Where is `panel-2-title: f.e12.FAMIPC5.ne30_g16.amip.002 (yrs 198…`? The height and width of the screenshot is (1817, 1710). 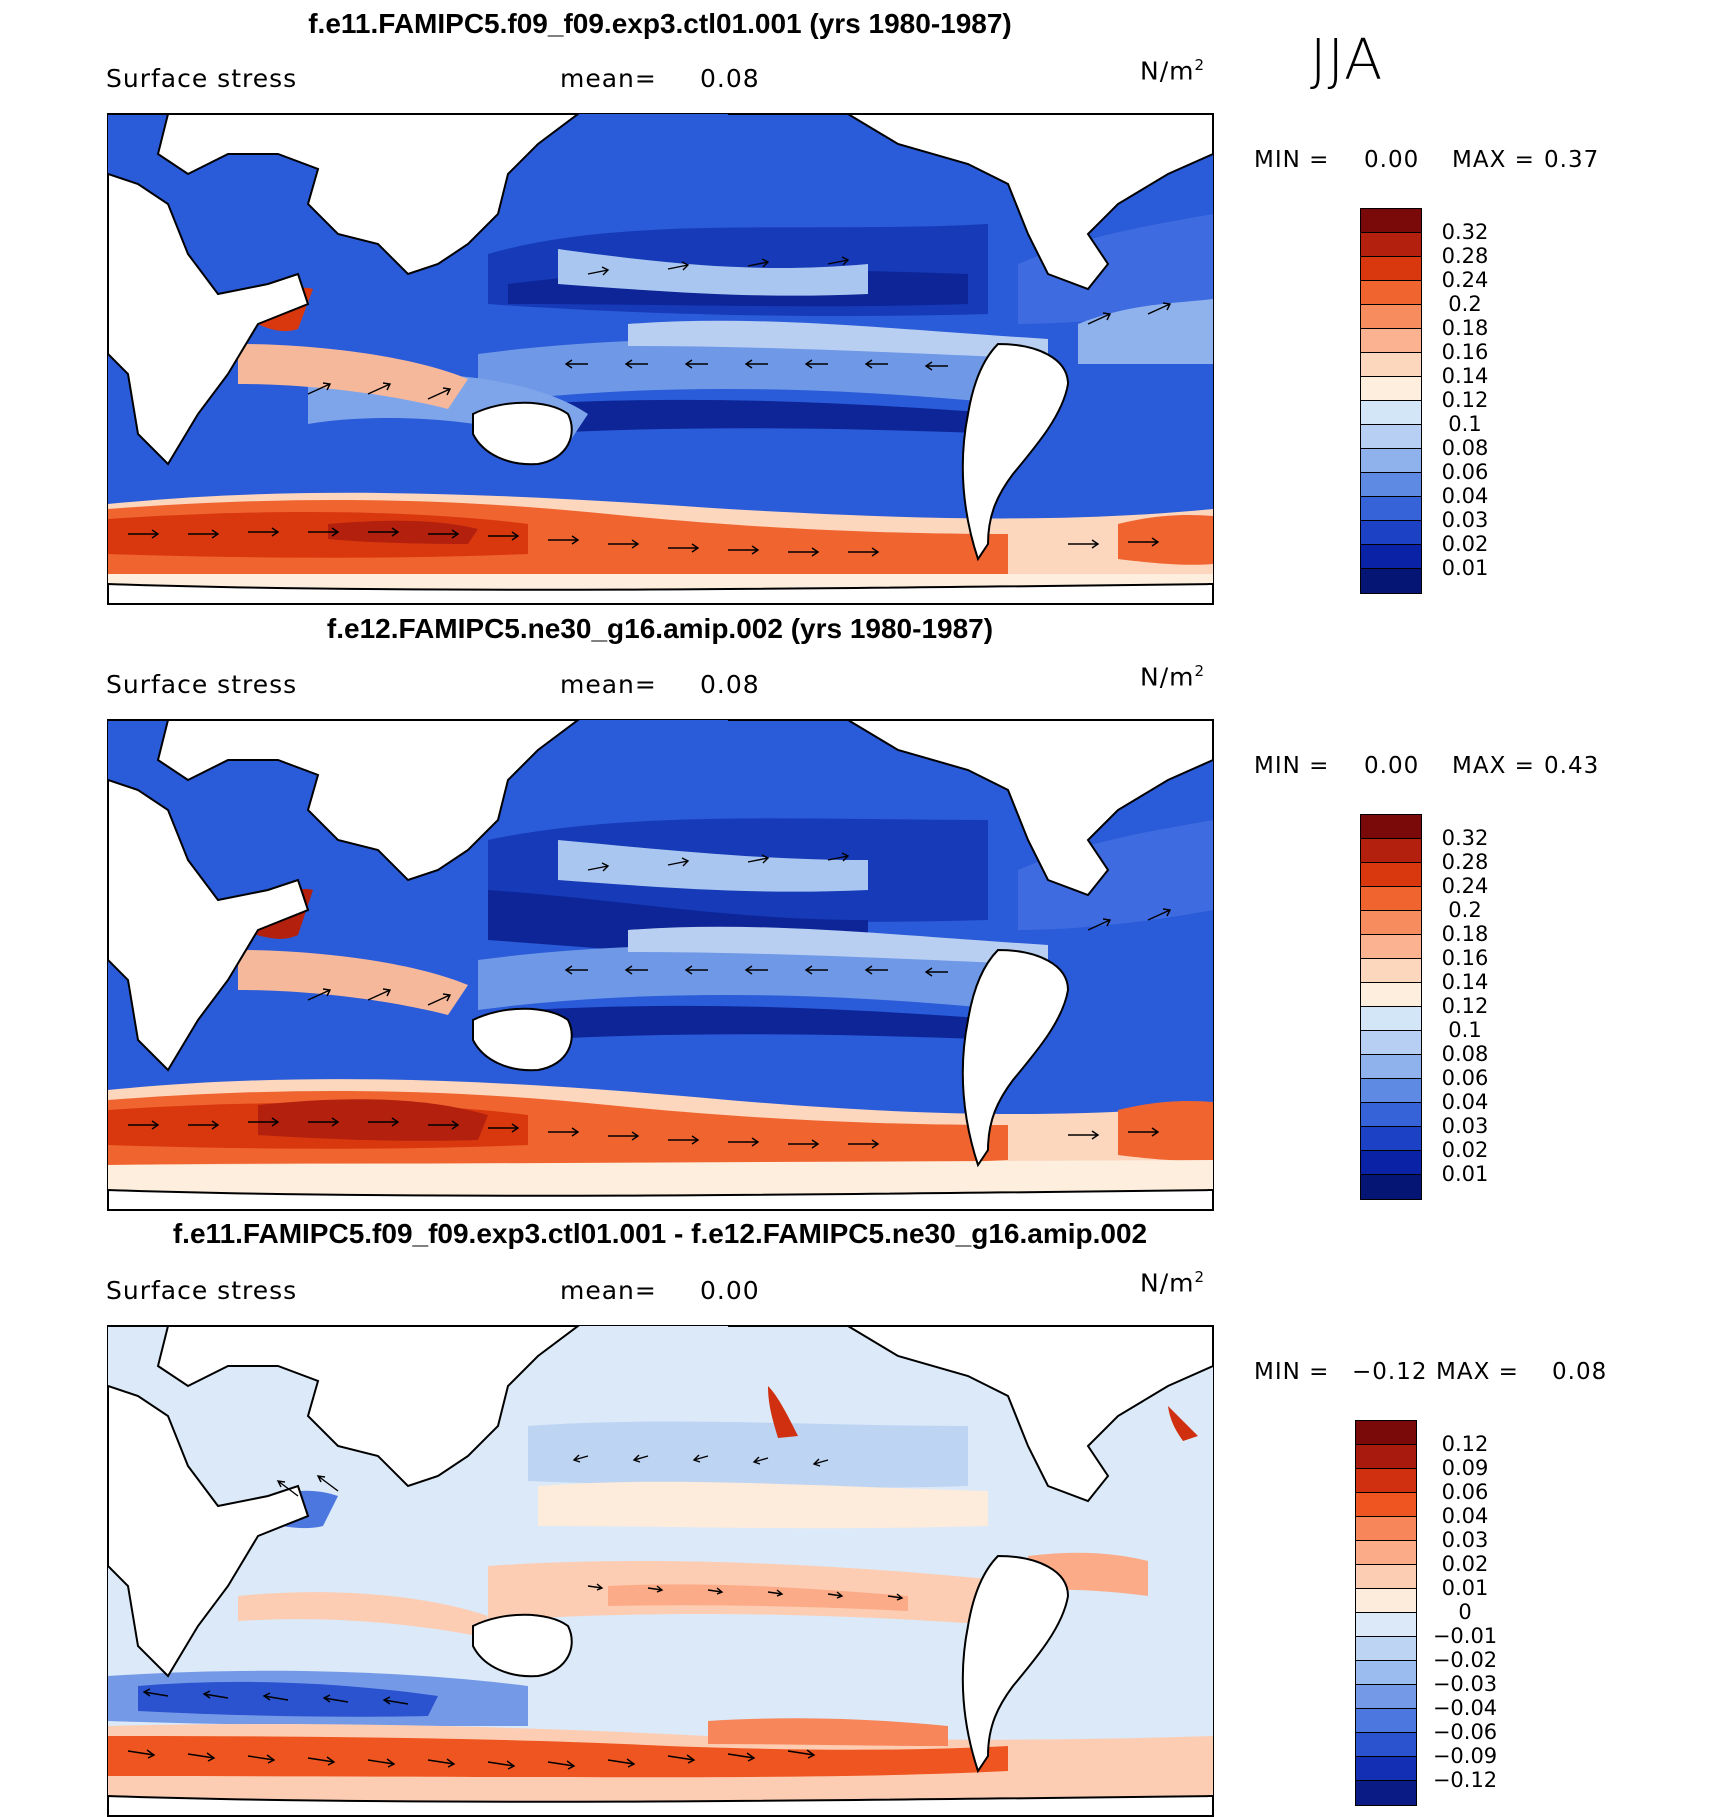 panel-2-title: f.e12.FAMIPC5.ne30_g16.amip.002 (yrs 198… is located at coordinates (660, 628).